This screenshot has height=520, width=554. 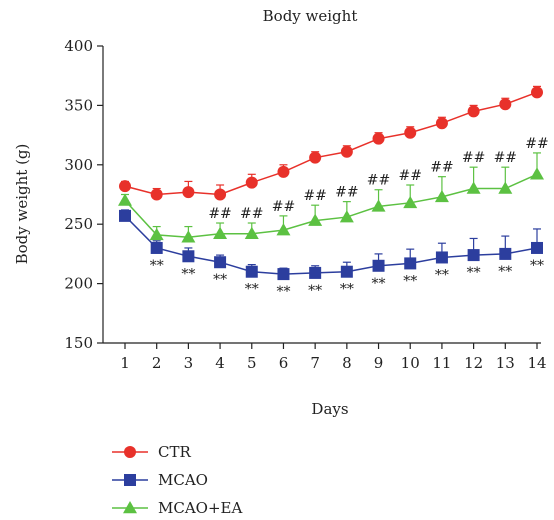 What do you see at coordinates (78, 224) in the screenshot?
I see `y-tick-label: 250` at bounding box center [78, 224].